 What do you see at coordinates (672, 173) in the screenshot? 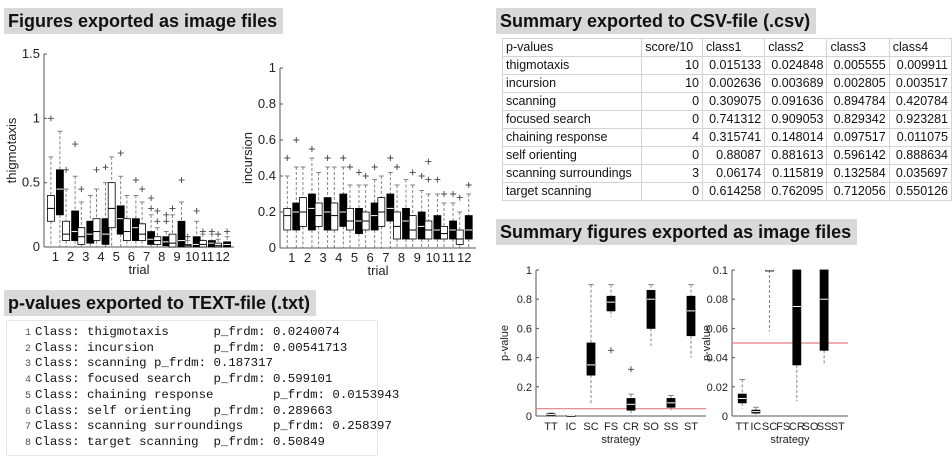
I see `value-cell: 3` at bounding box center [672, 173].